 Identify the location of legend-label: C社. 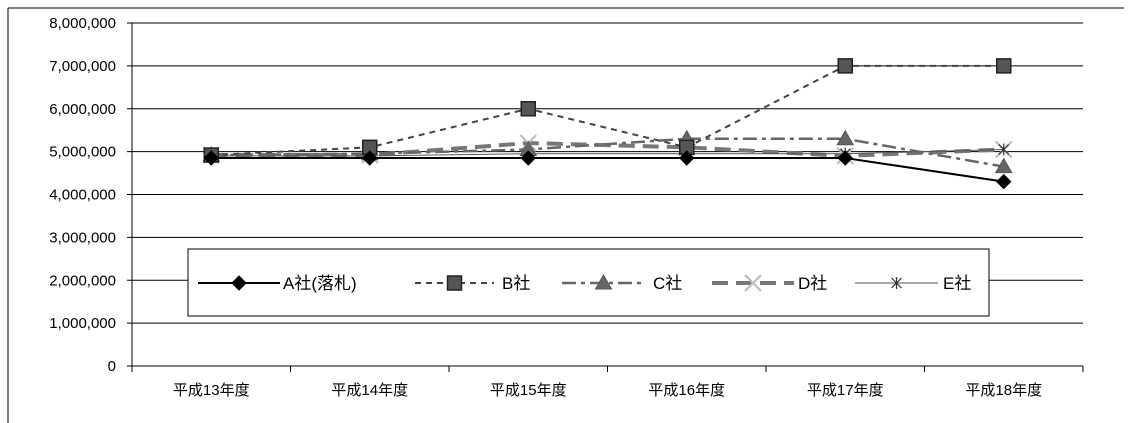
(667, 283).